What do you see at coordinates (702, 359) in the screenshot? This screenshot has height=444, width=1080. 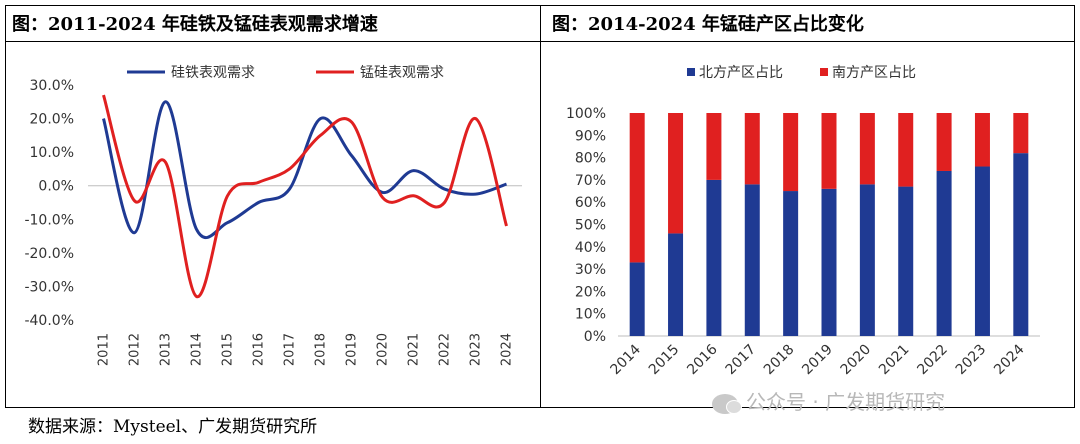 I see `bar-chart-x-tick-label: 2016` at bounding box center [702, 359].